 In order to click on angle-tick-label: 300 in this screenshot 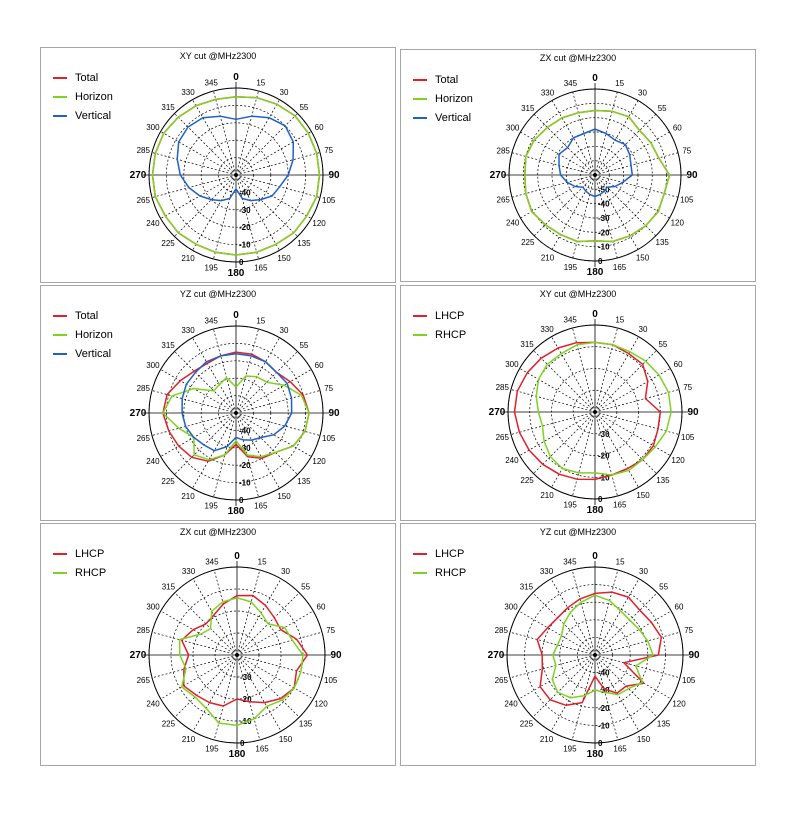, I will do `click(512, 364)`.